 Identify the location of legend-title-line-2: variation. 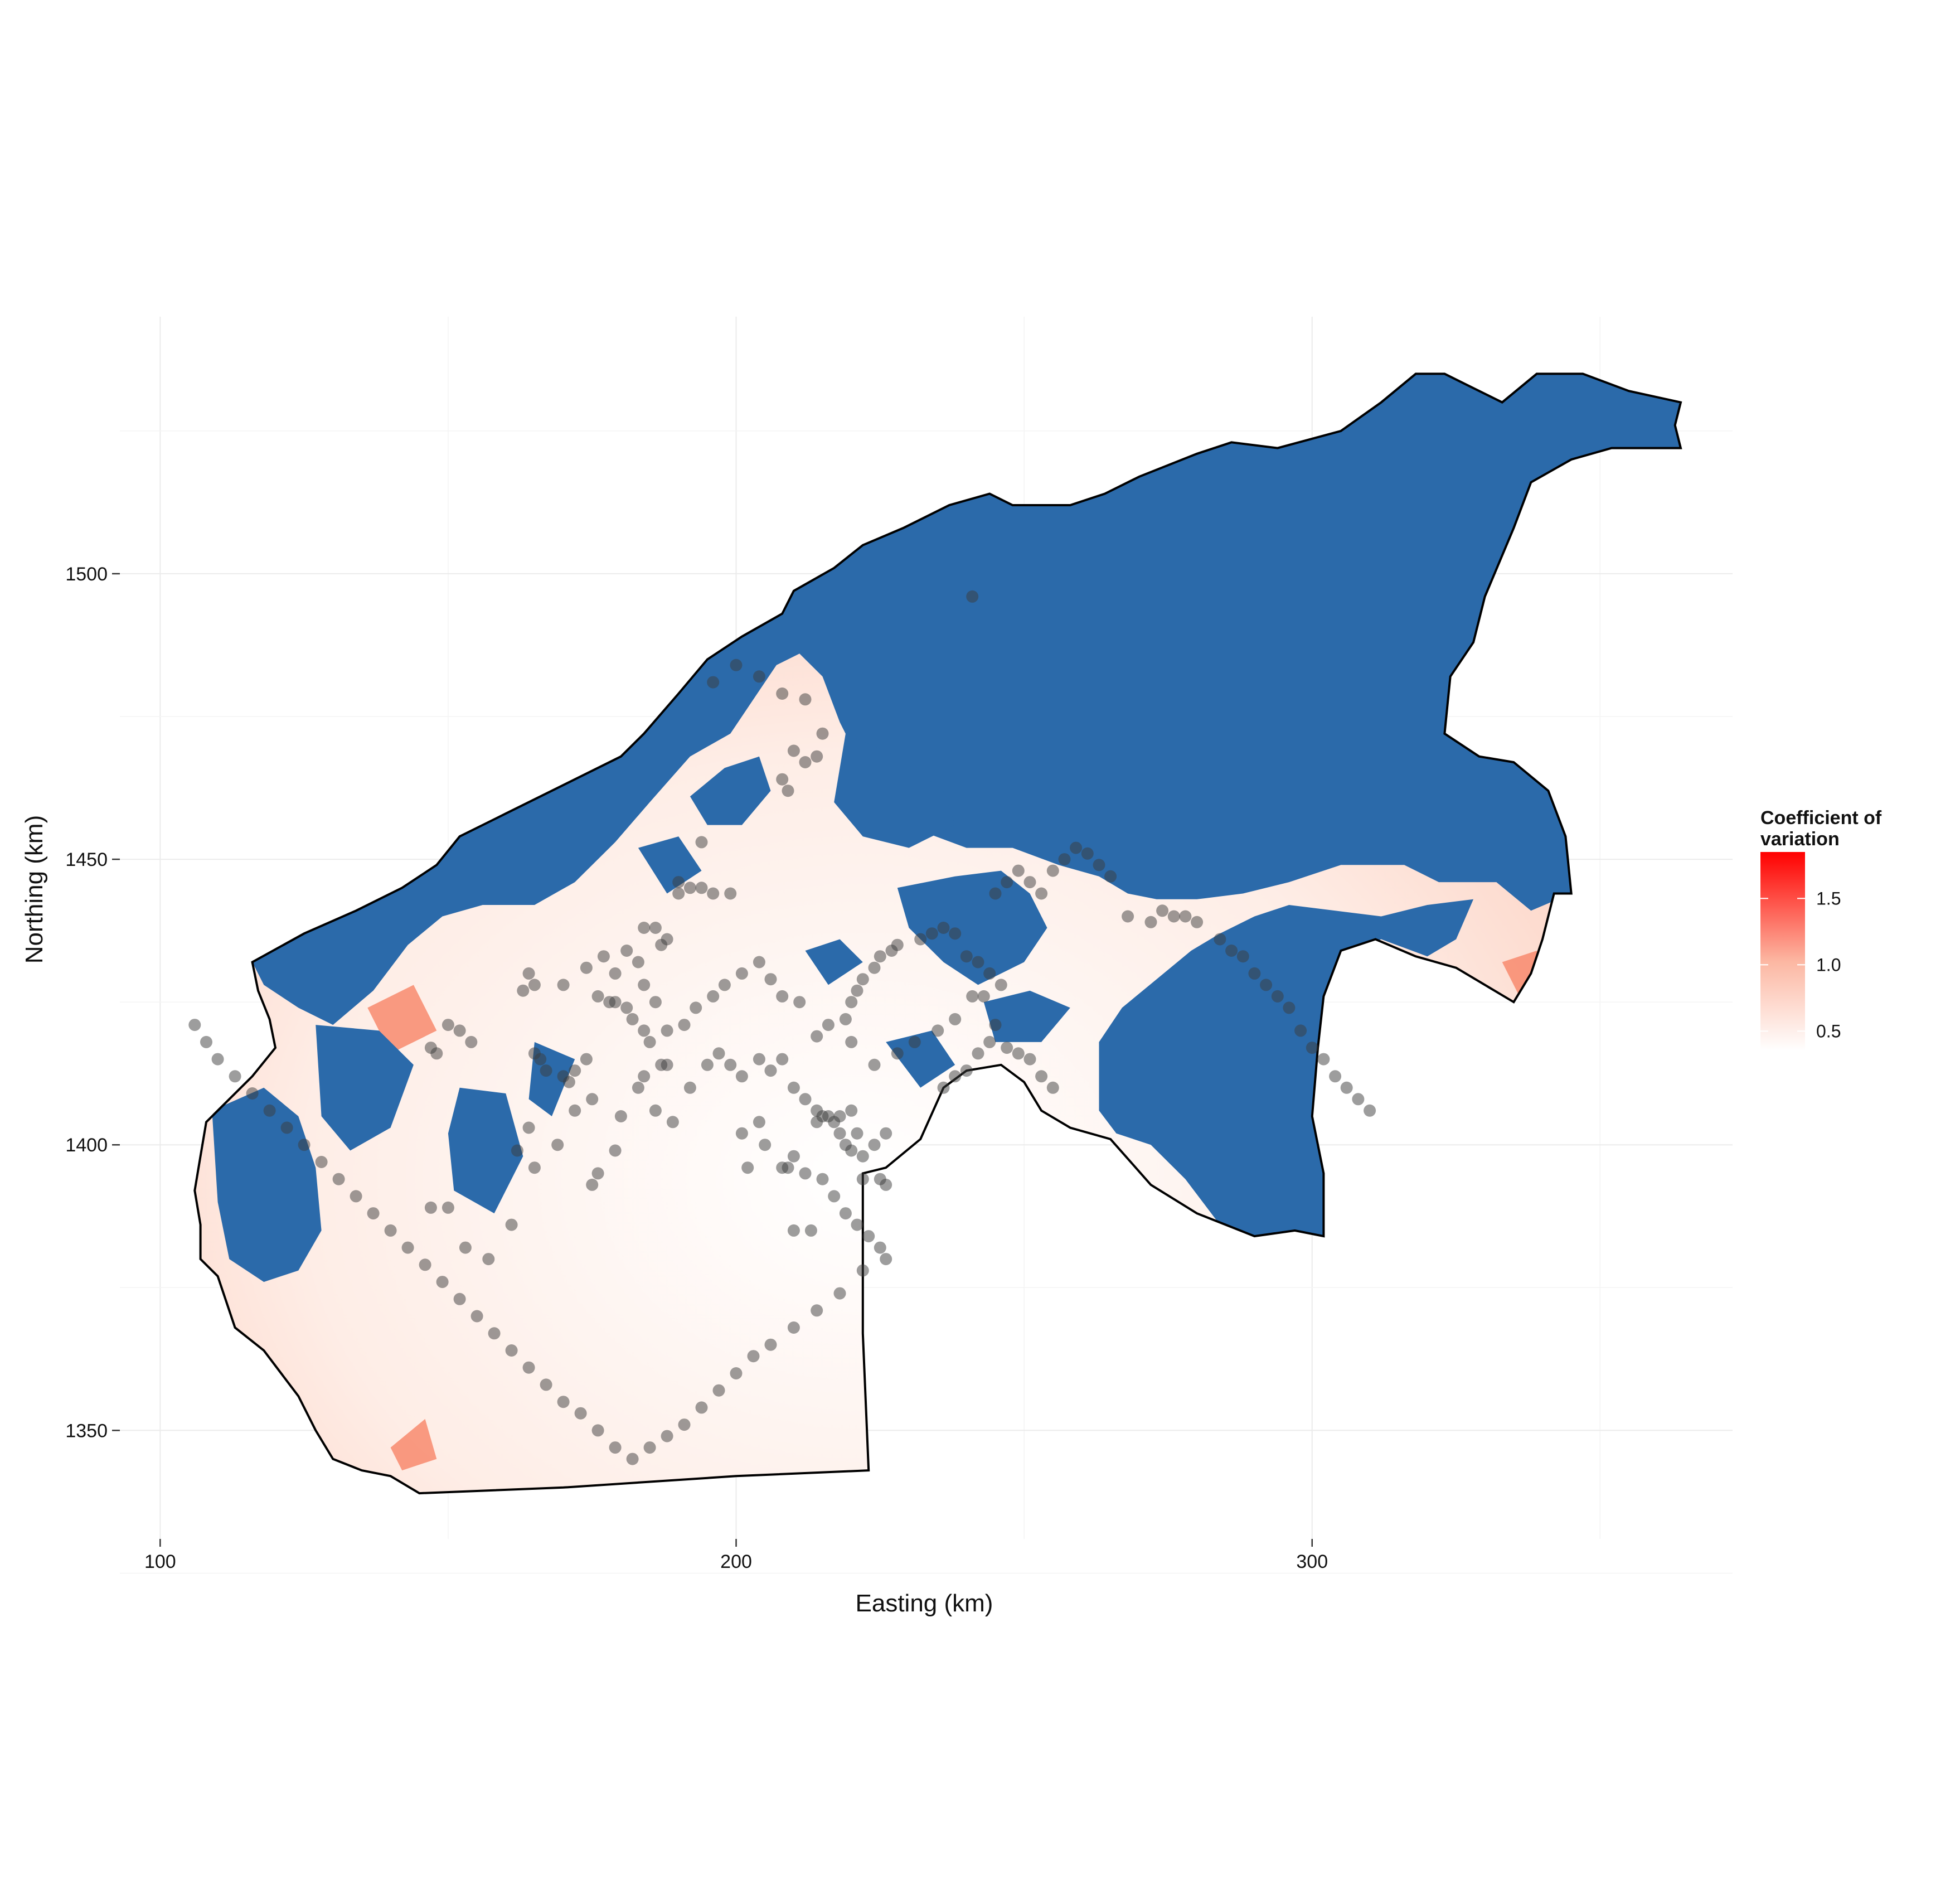
(1800, 839).